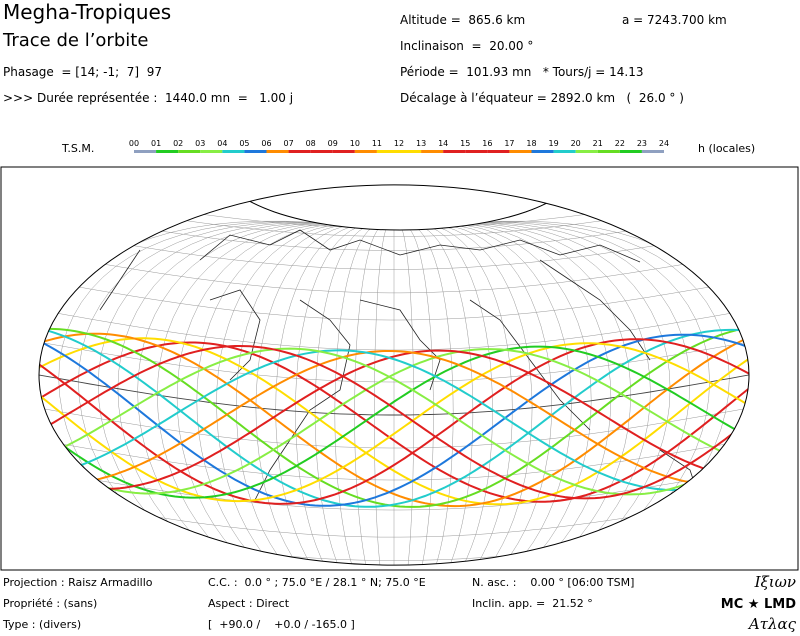 Image resolution: width=800 pixels, height=636 pixels. I want to click on legend-hour: 22, so click(620, 143).